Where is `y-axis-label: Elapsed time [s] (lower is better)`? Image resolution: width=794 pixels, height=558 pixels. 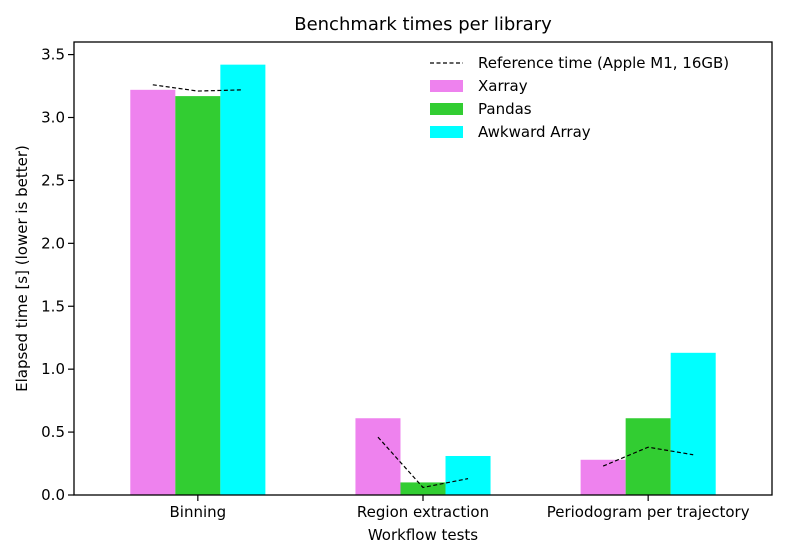 y-axis-label: Elapsed time [s] (lower is better) is located at coordinates (22, 268).